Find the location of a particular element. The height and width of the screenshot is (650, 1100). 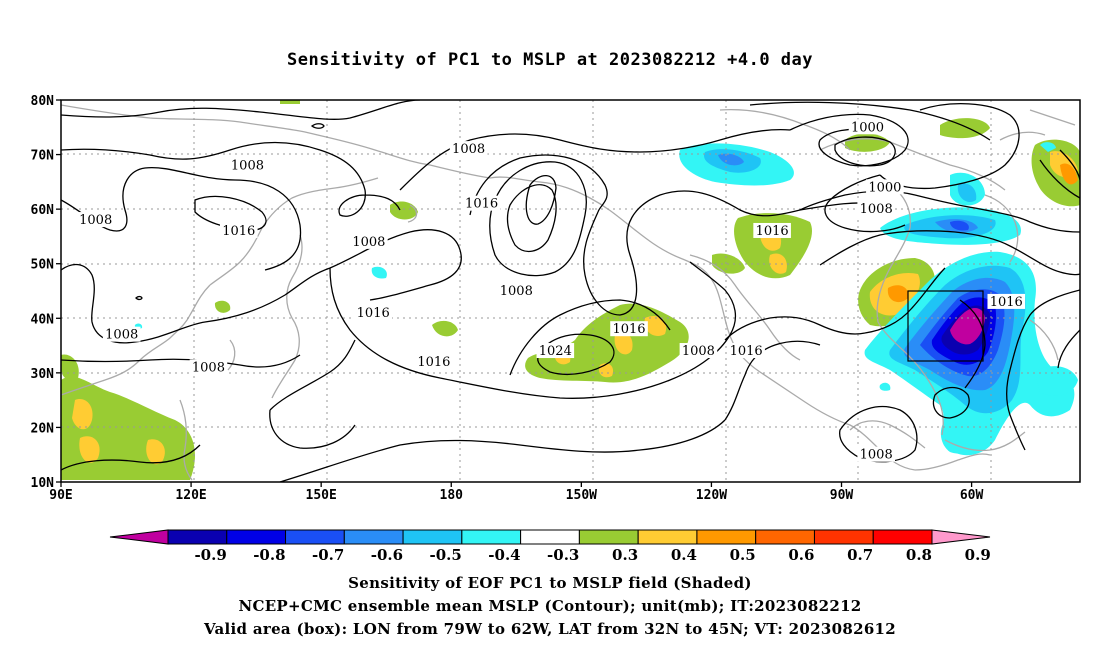

lon-label: 120E is located at coordinates (190, 495).